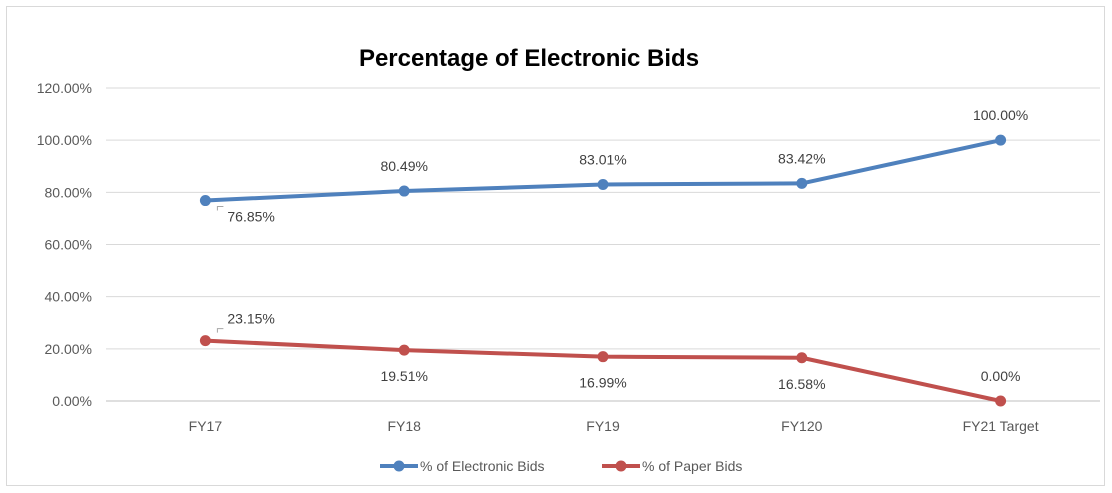  I want to click on y-tick-label: 0.00%, so click(72, 401).